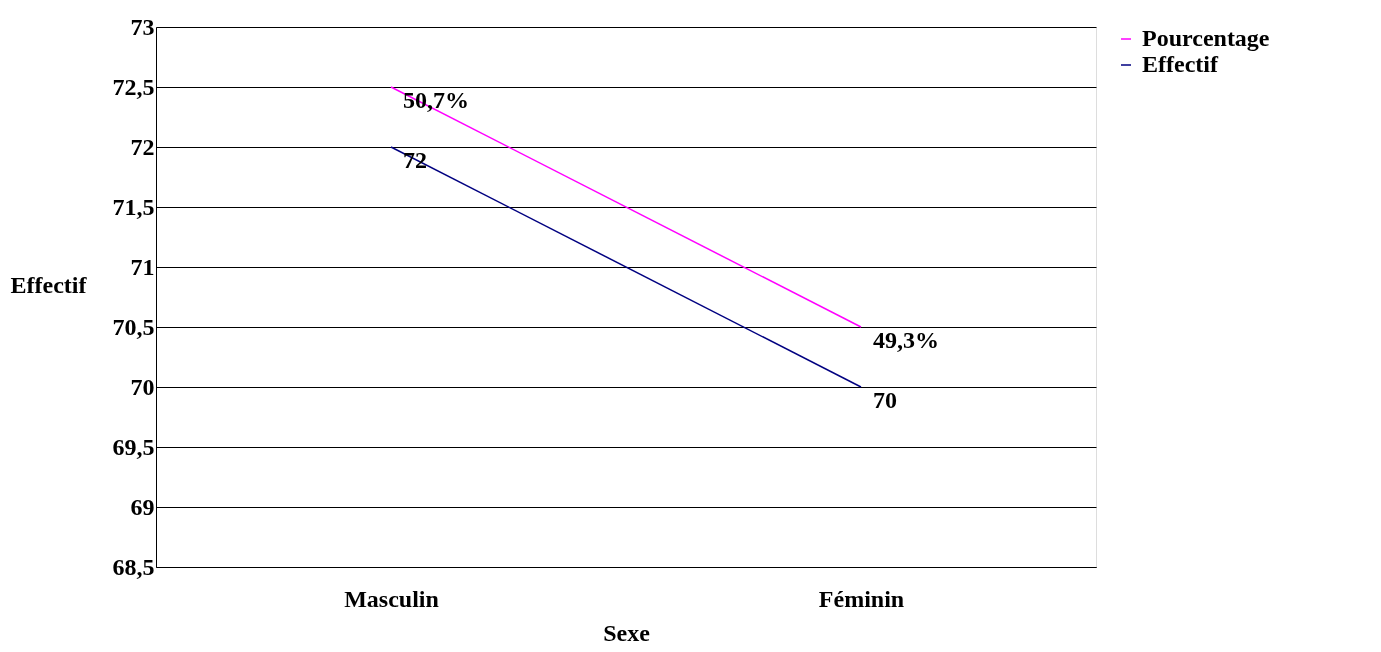  I want to click on y-tick-label: 69,5, so click(133, 446).